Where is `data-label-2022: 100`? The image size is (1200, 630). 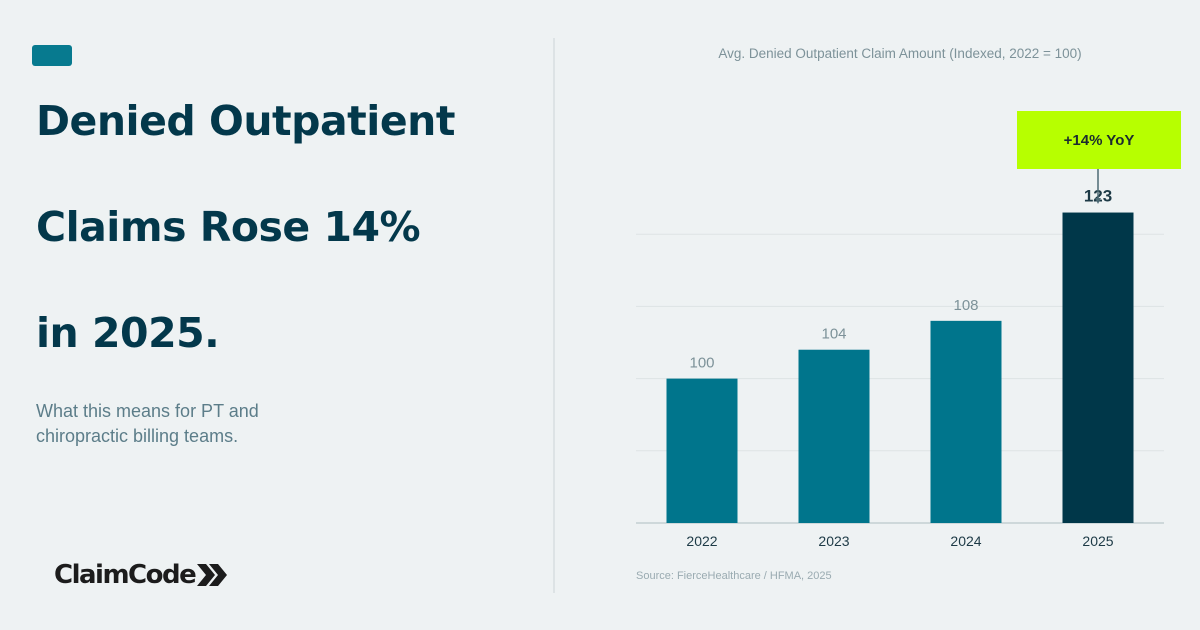
data-label-2022: 100 is located at coordinates (701, 363).